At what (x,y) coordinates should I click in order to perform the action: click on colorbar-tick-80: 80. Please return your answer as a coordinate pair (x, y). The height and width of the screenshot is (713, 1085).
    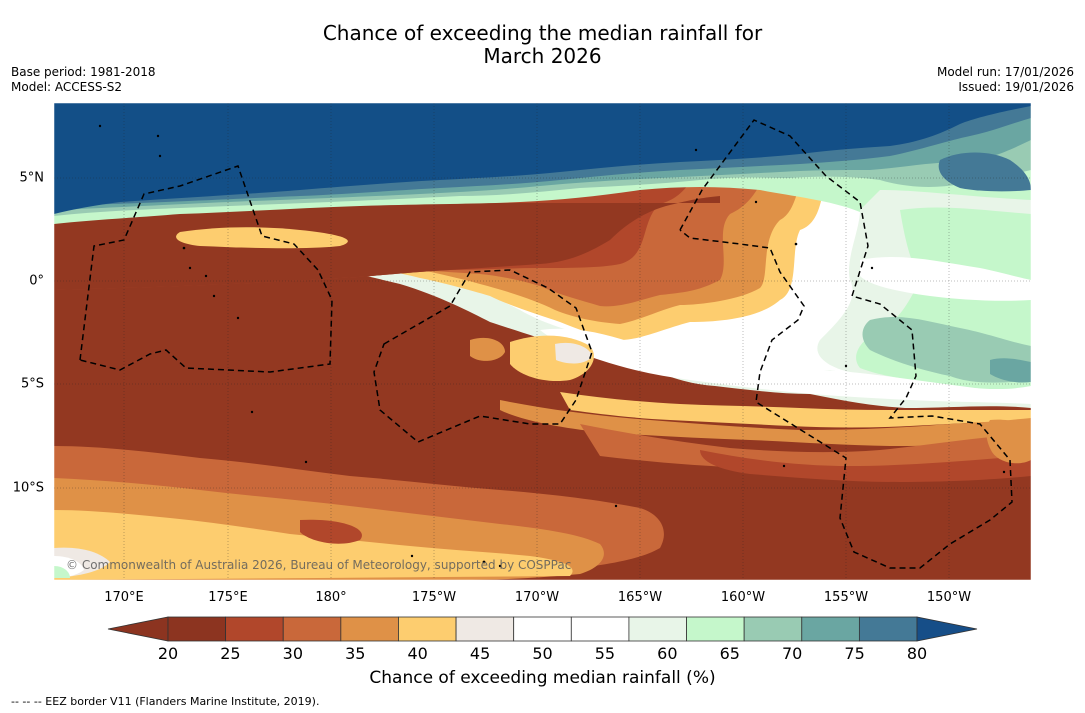
    Looking at the image, I should click on (917, 653).